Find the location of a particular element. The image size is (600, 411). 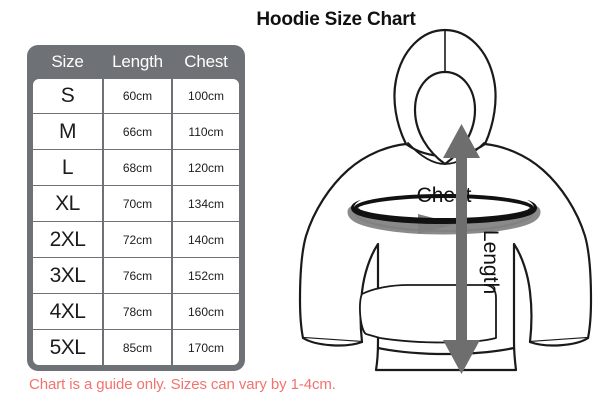

table-row: L 68cm 120cm is located at coordinates (136, 168).